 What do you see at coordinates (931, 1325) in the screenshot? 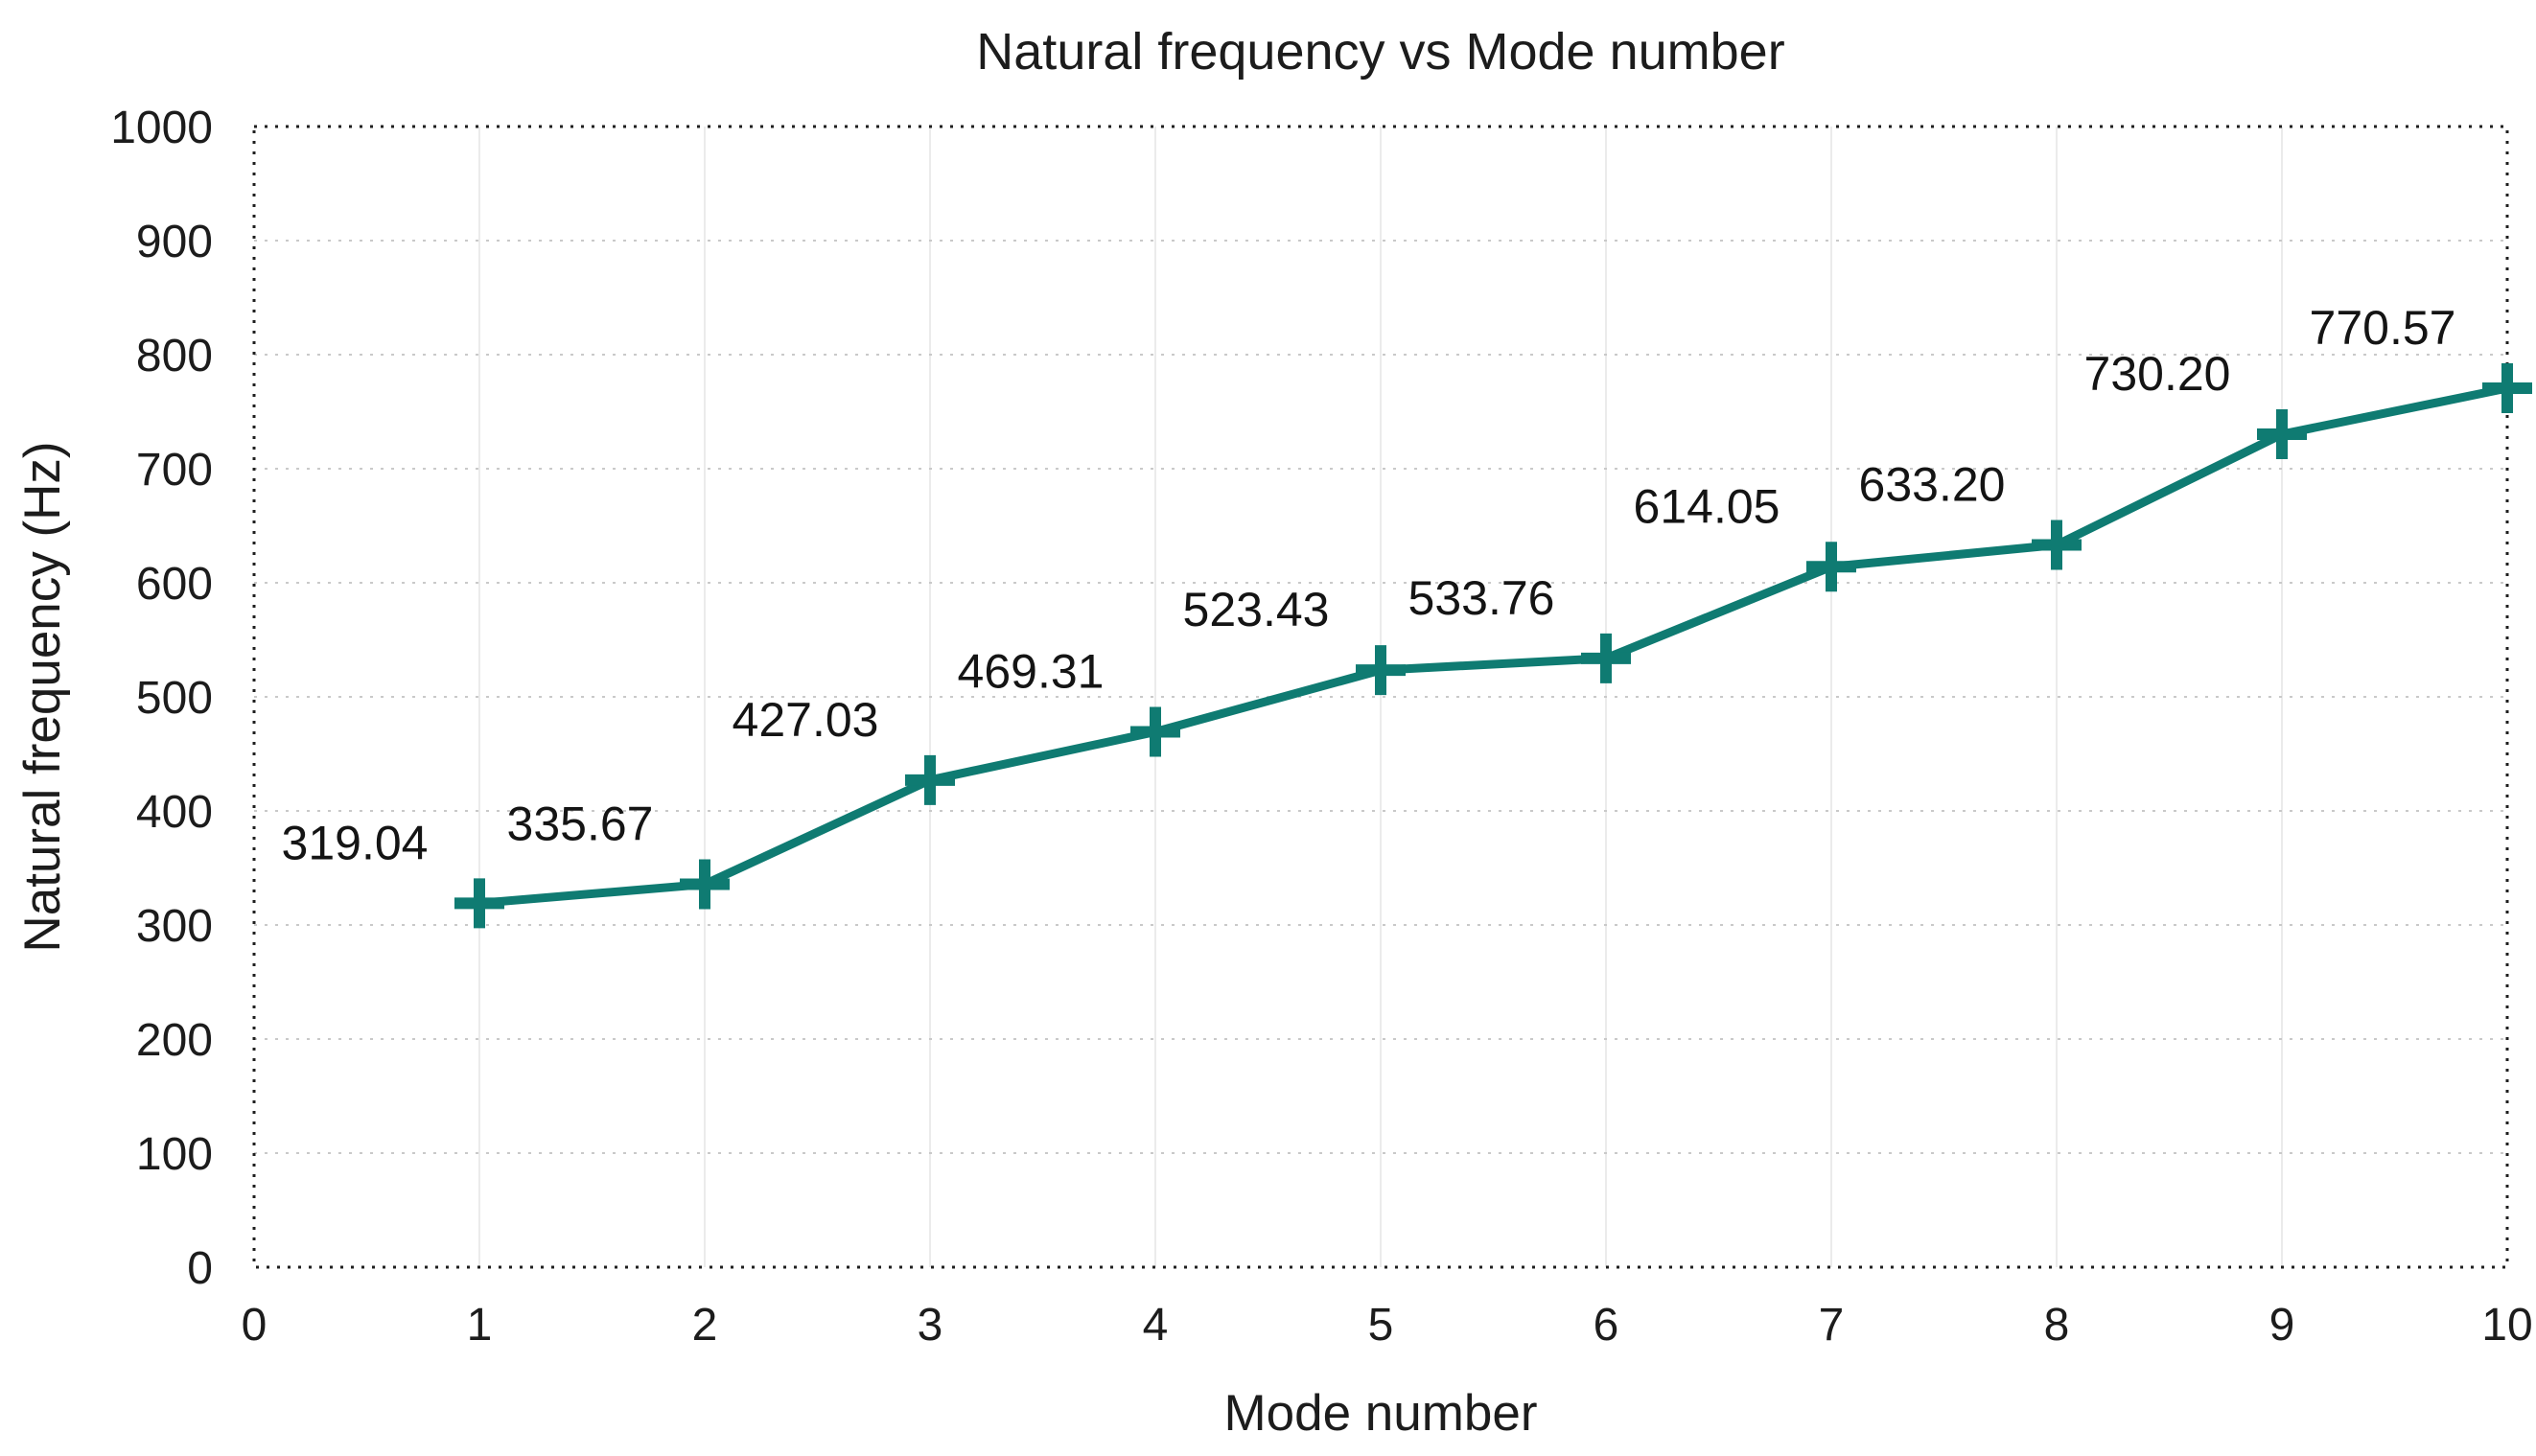
I see `x-tick-label: 3` at bounding box center [931, 1325].